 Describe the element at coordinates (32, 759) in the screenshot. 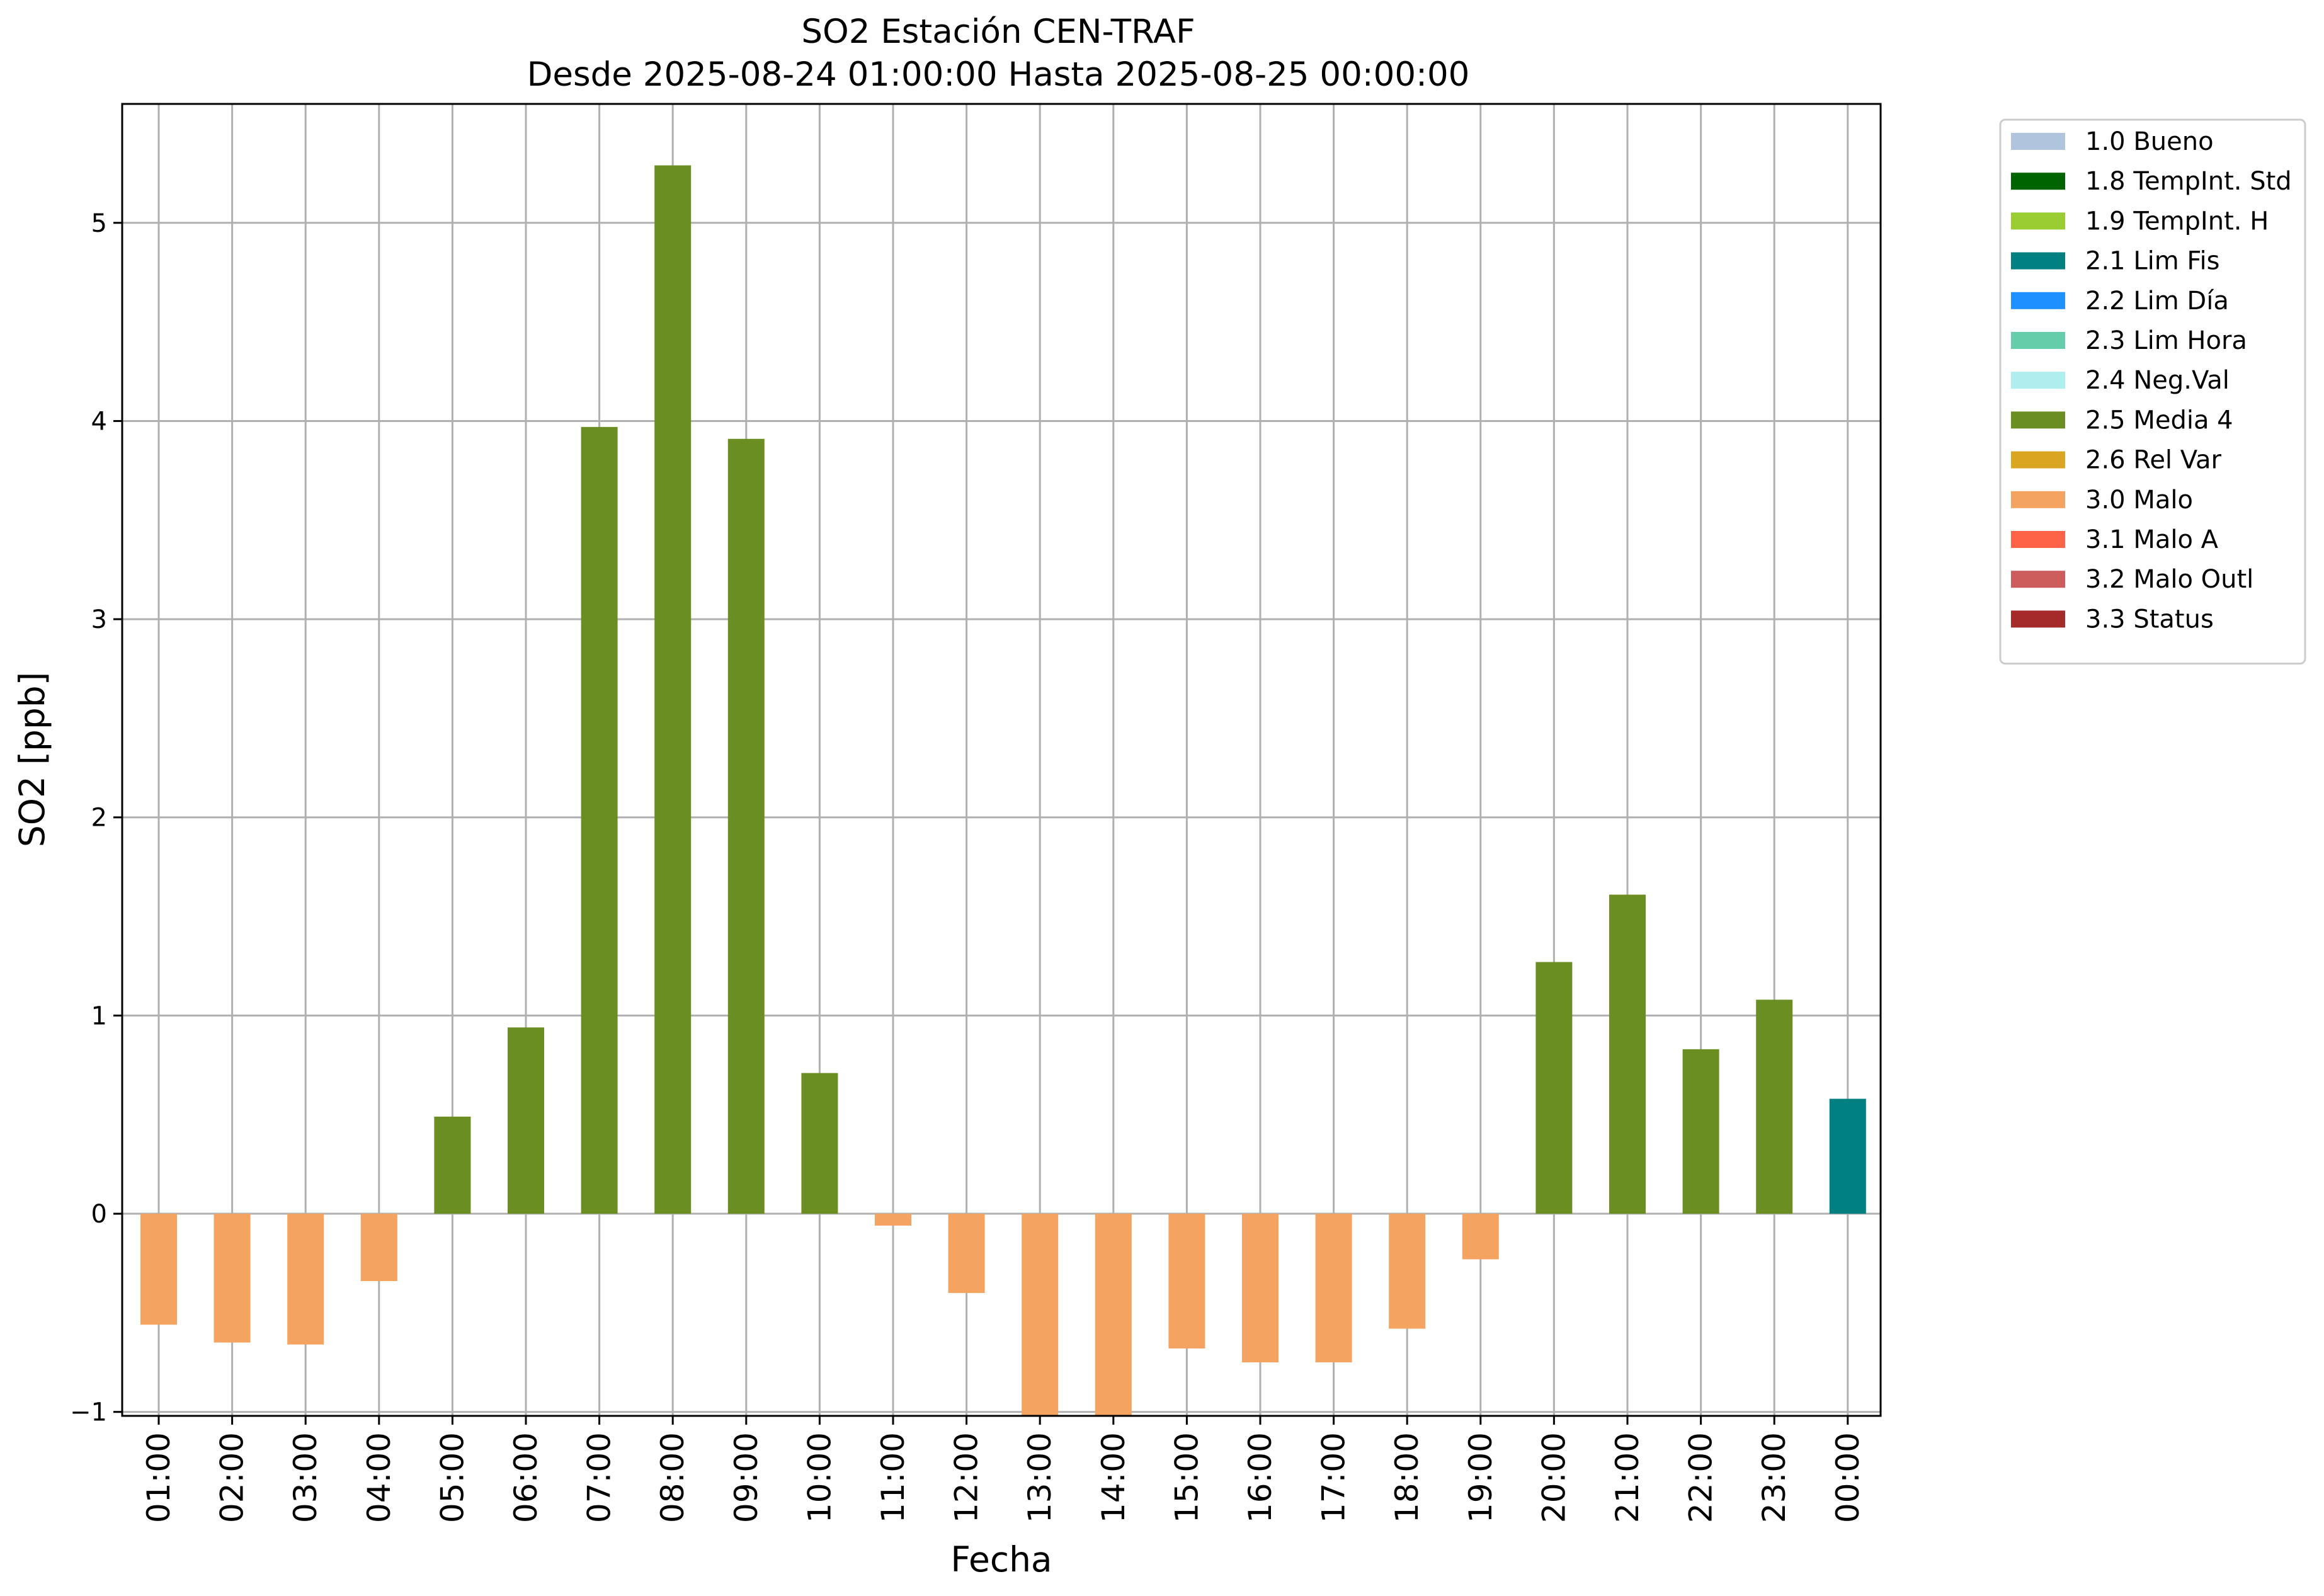

I see `y-axis-label: SO2 [ppb]` at that location.